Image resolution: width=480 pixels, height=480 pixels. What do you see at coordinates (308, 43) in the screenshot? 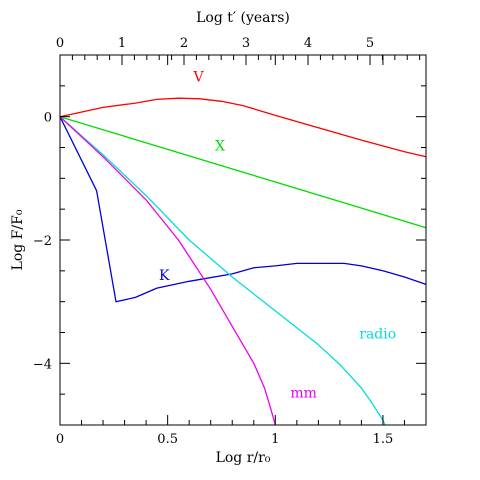
I see `top-tick-label: 4` at bounding box center [308, 43].